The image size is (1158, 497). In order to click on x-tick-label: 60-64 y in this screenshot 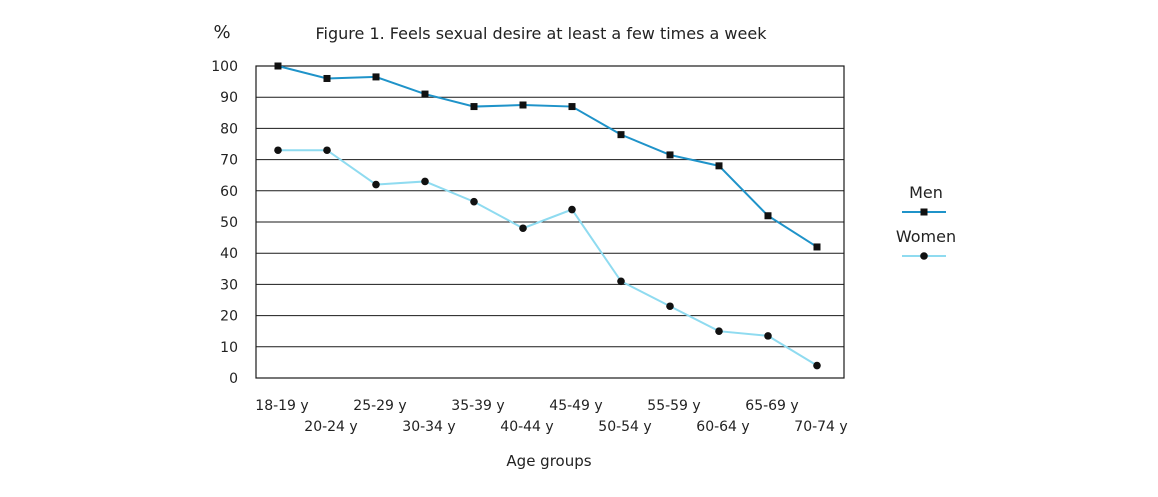, I will do `click(722, 427)`.